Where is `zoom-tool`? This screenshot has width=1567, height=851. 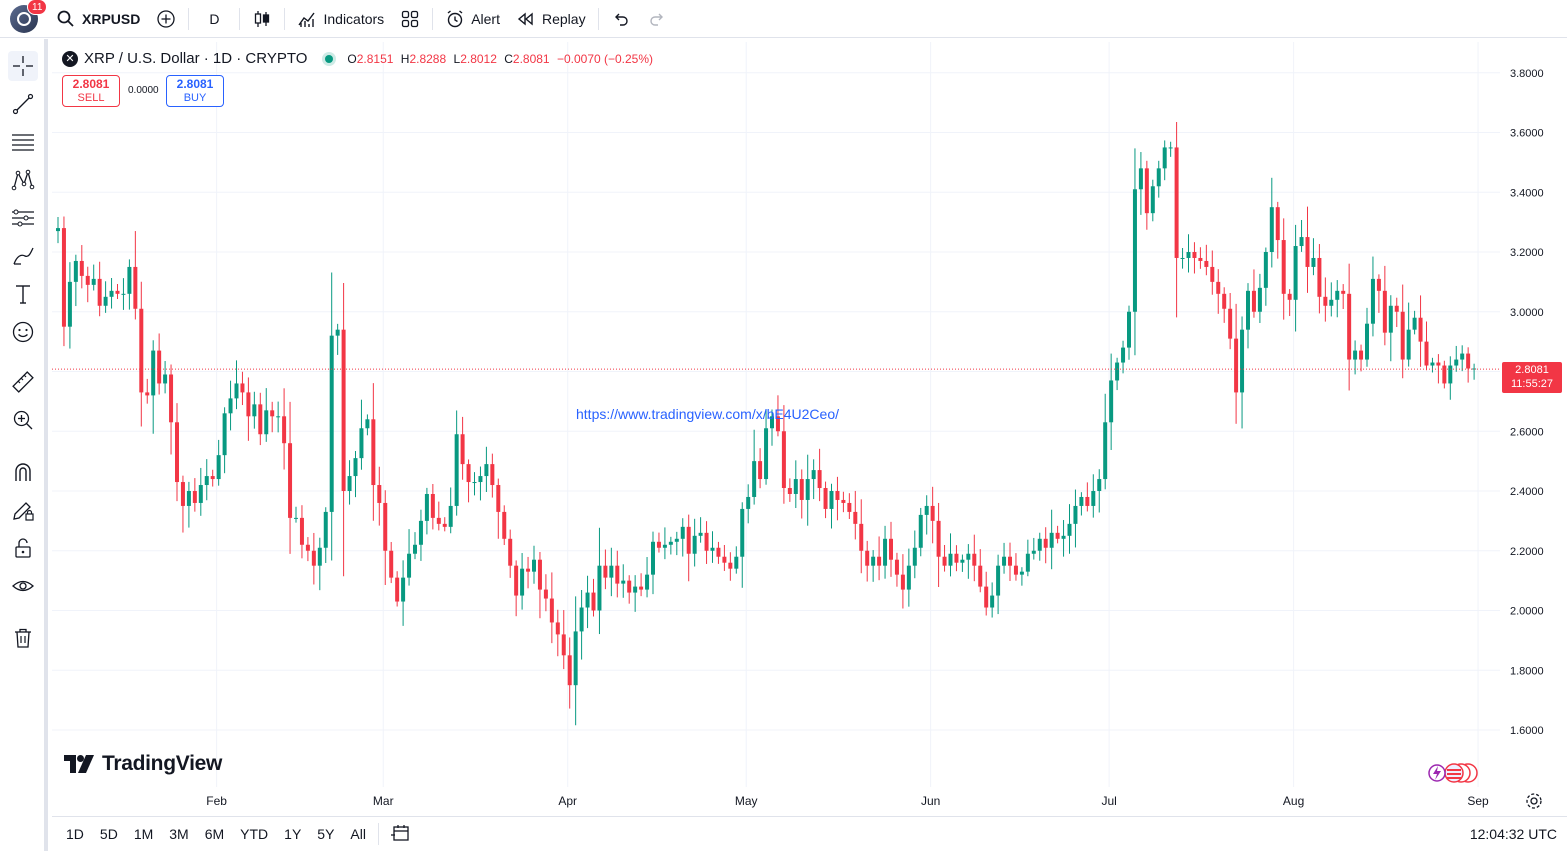
zoom-tool is located at coordinates (23, 420).